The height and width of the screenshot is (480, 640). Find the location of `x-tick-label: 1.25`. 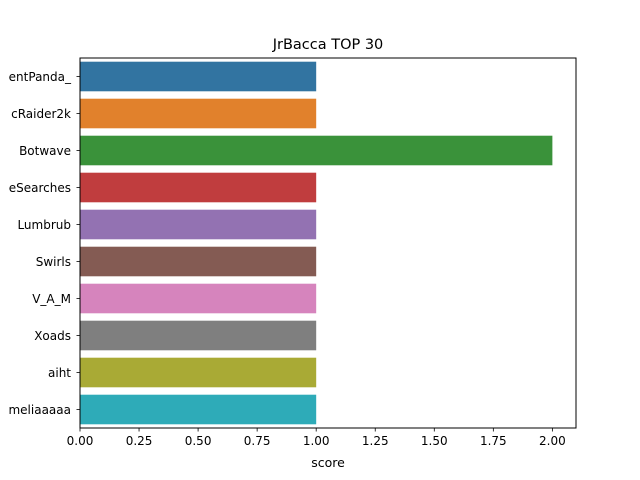

x-tick-label: 1.25 is located at coordinates (375, 441).